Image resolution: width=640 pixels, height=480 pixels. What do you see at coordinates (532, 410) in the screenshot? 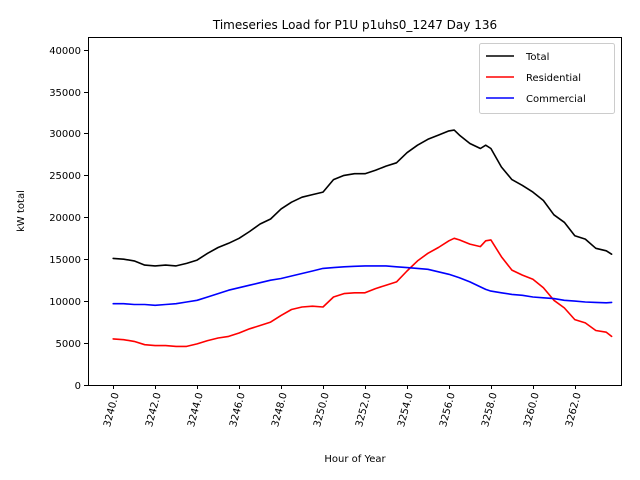
I see `x-tick-label: 3260.0` at bounding box center [532, 410].